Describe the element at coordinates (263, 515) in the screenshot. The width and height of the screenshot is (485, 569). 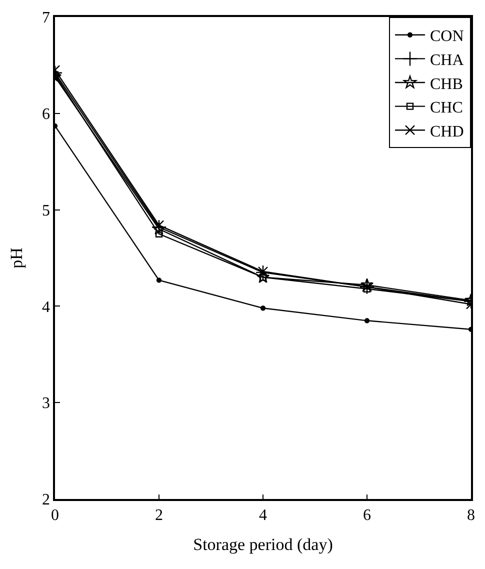
I see `x-tick-label: 4` at that location.